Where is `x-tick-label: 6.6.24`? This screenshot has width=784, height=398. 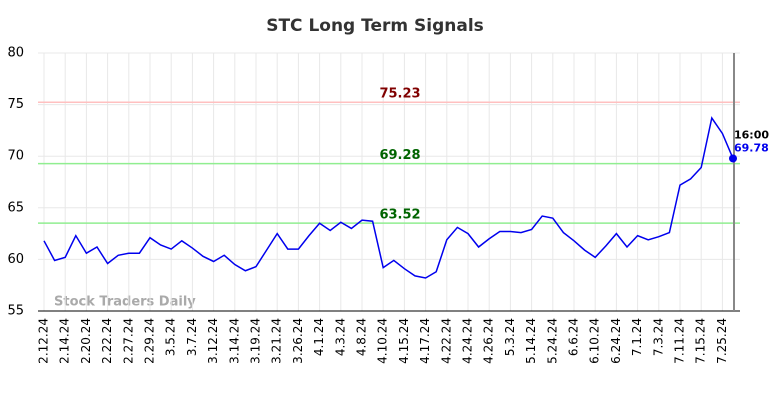 x-tick-label: 6.6.24 is located at coordinates (574, 337).